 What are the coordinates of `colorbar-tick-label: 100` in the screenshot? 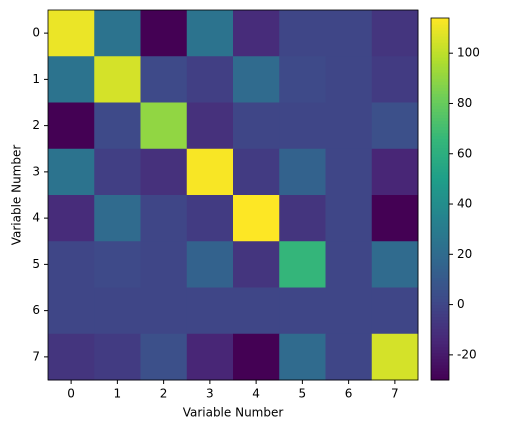 It's located at (468, 53).